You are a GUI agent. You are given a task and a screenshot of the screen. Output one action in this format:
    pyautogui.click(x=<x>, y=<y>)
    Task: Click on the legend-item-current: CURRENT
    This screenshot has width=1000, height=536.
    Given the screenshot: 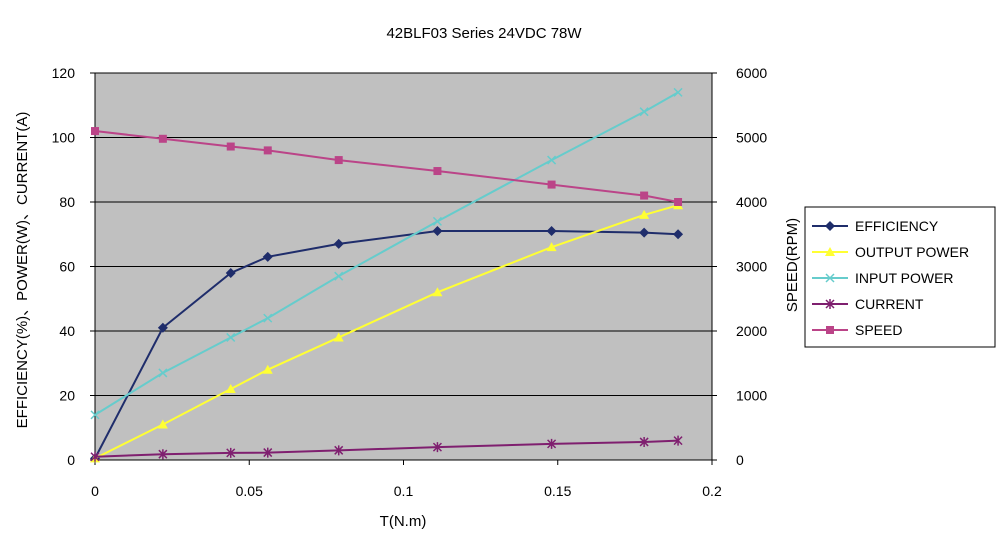 What is the action you would take?
    pyautogui.click(x=868, y=304)
    